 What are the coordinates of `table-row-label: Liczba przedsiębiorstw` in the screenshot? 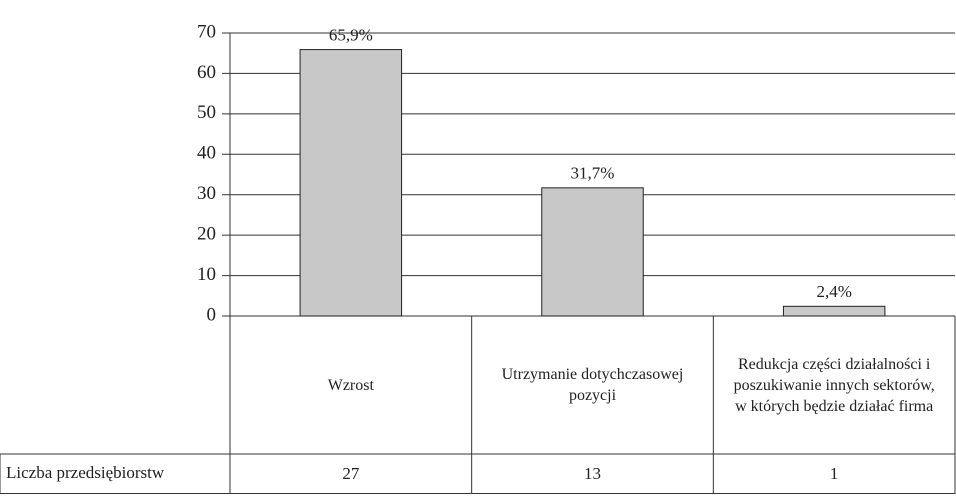 It's located at (85, 472).